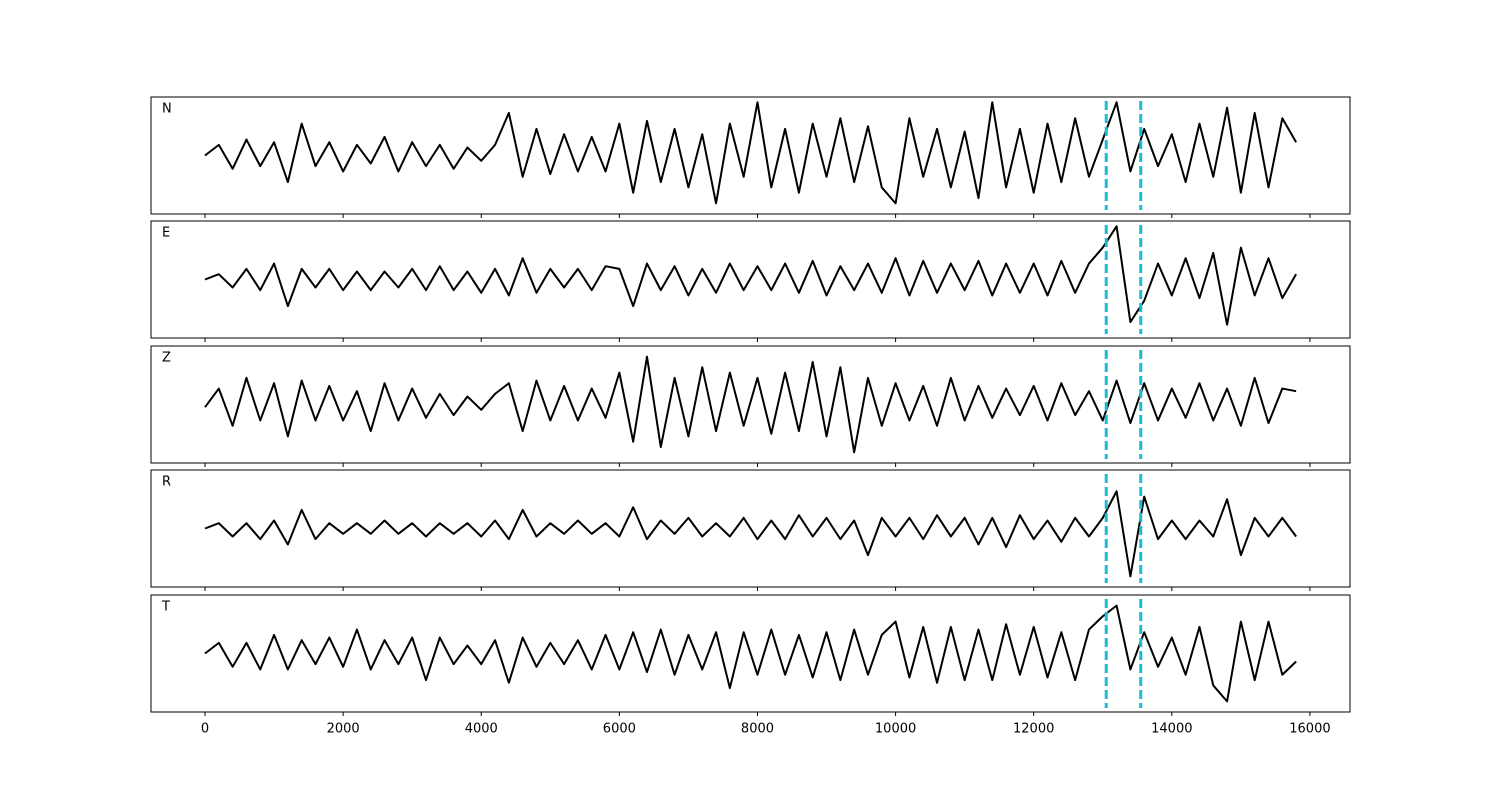  Describe the element at coordinates (205, 729) in the screenshot. I see `x-tick-label: 0` at that location.